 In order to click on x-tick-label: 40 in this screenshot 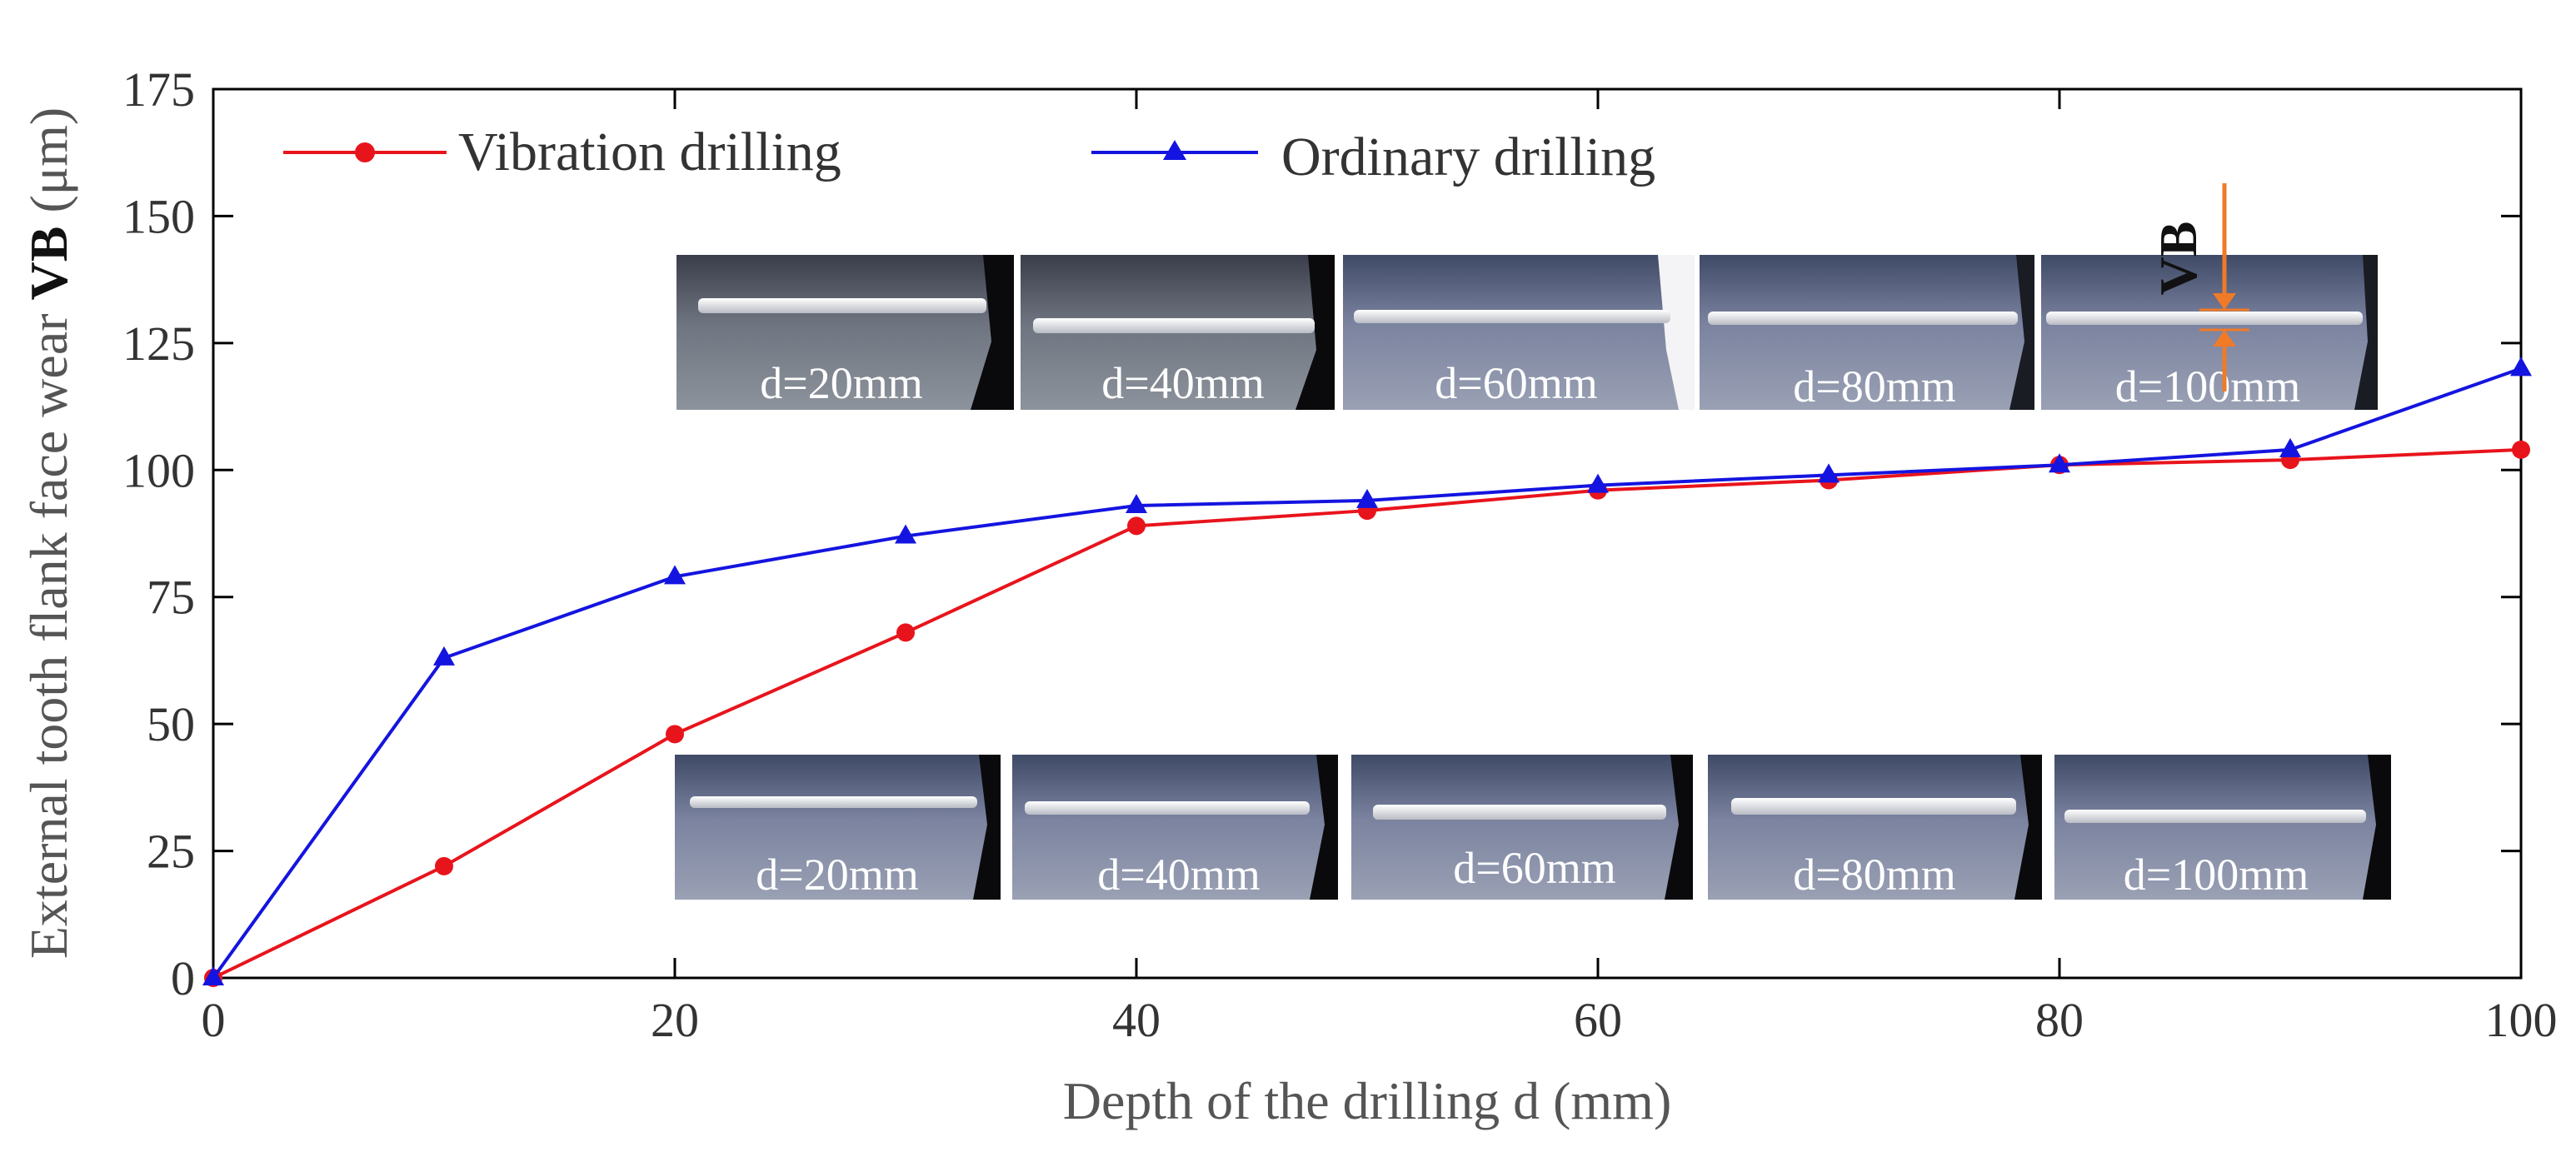, I will do `click(1136, 1020)`.